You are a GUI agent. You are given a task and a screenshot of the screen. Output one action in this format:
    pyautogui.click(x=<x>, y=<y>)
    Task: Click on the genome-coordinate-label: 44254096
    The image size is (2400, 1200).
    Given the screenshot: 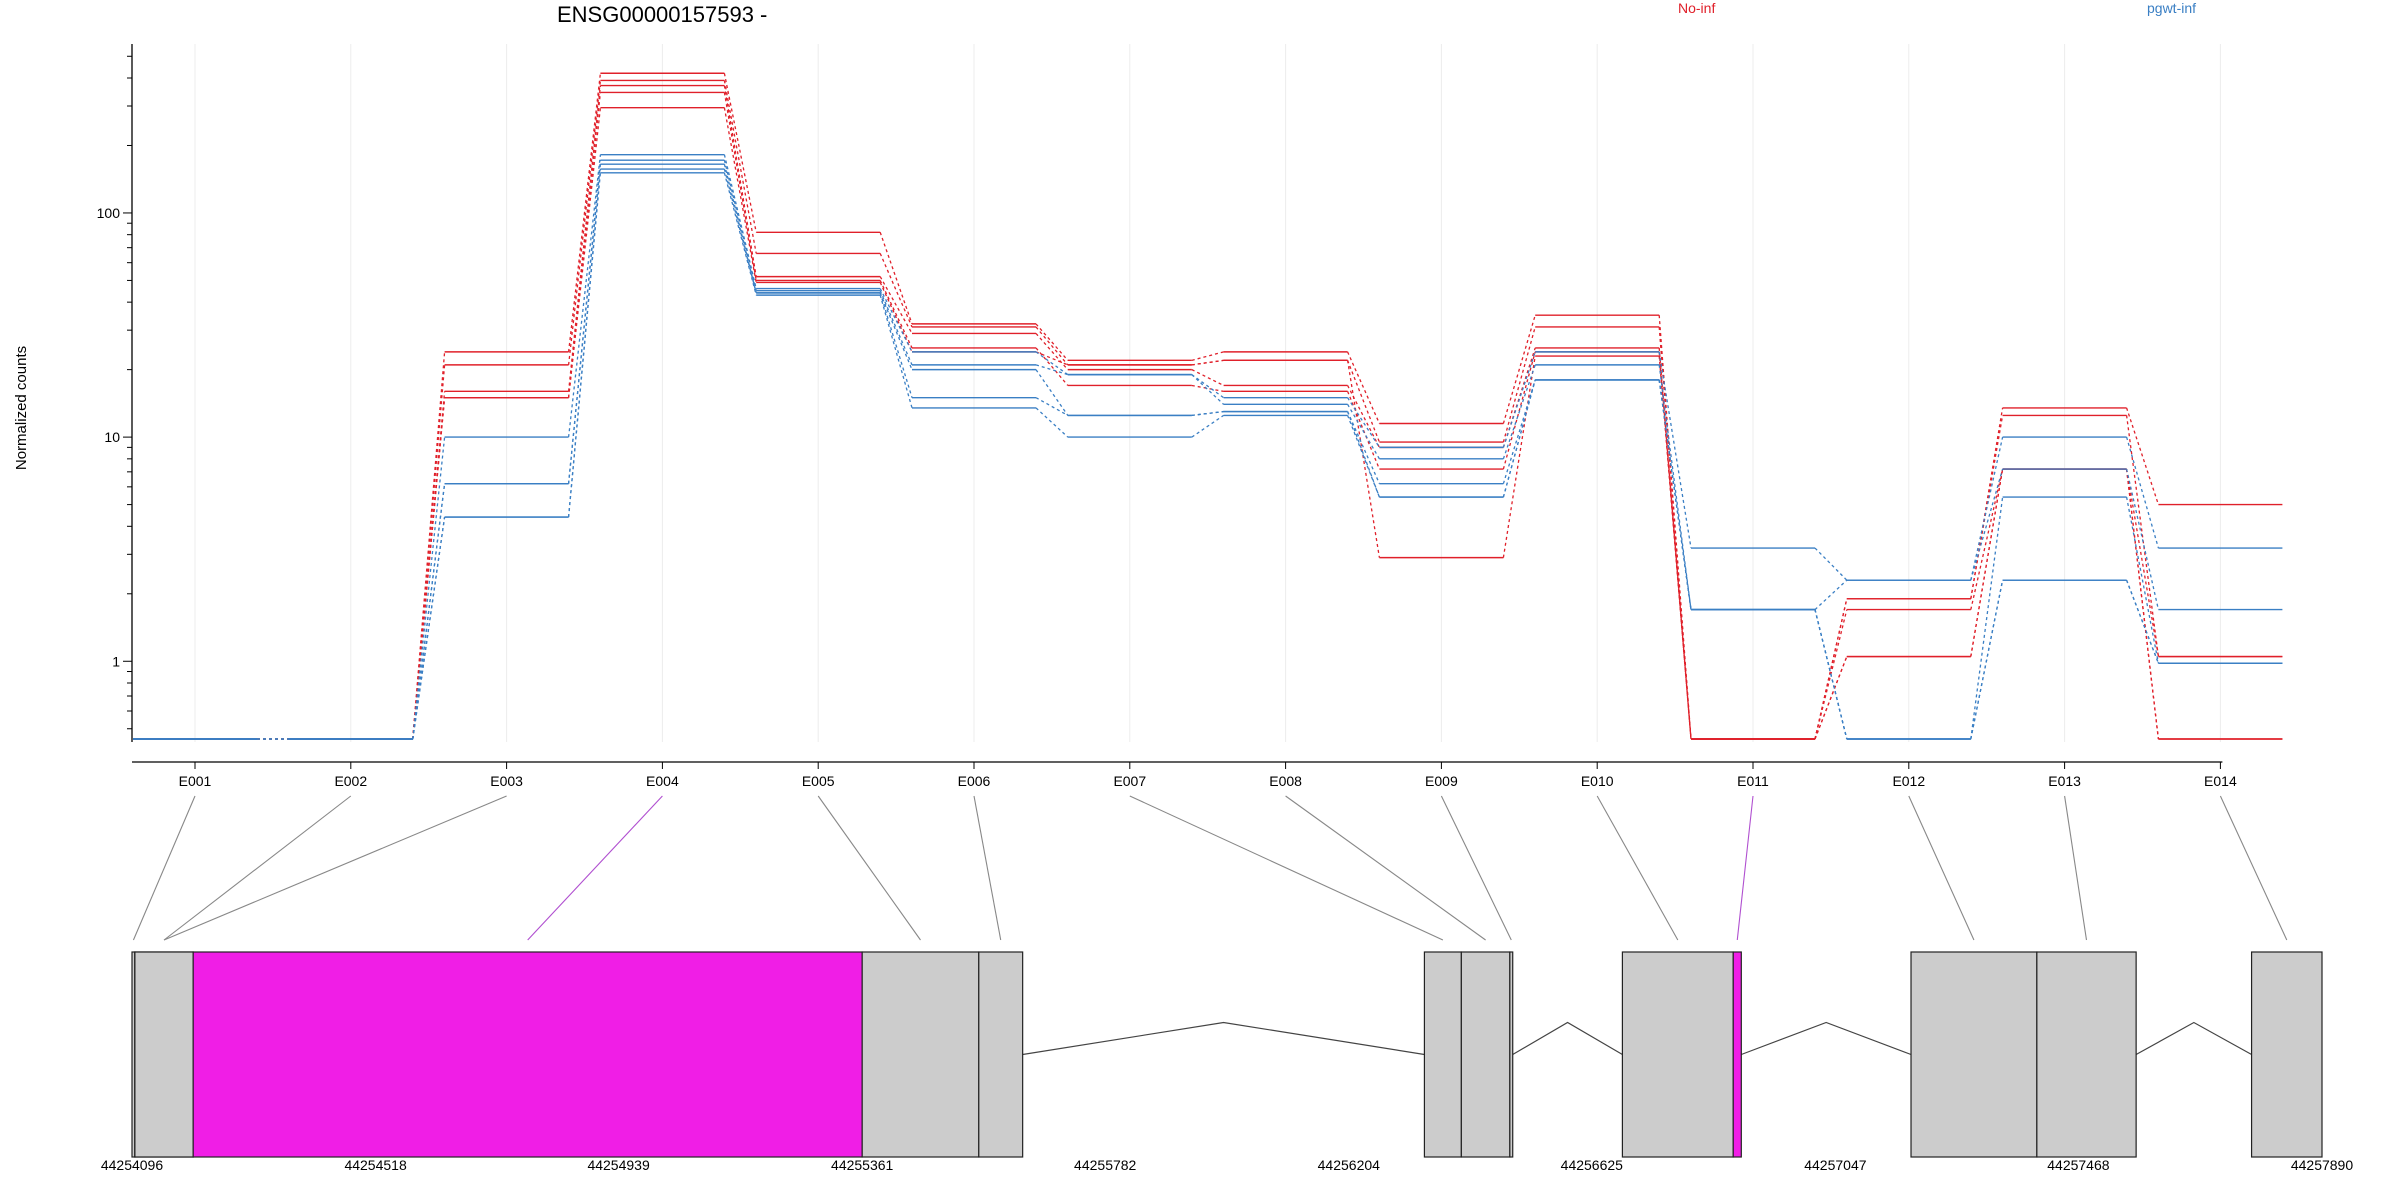 What is the action you would take?
    pyautogui.click(x=132, y=1165)
    